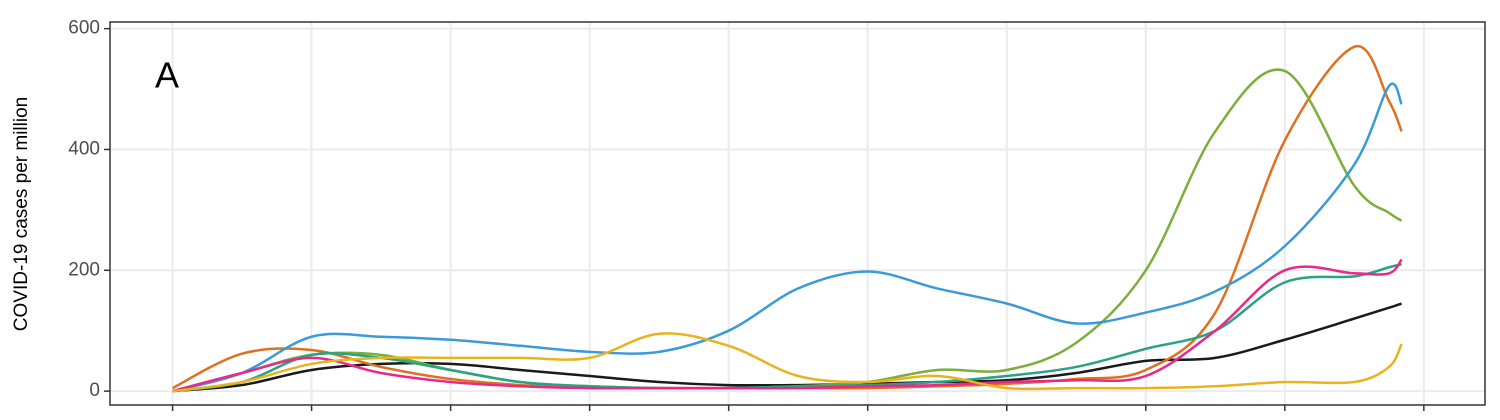 The height and width of the screenshot is (420, 1500). I want to click on panel-label: A, so click(167, 75).